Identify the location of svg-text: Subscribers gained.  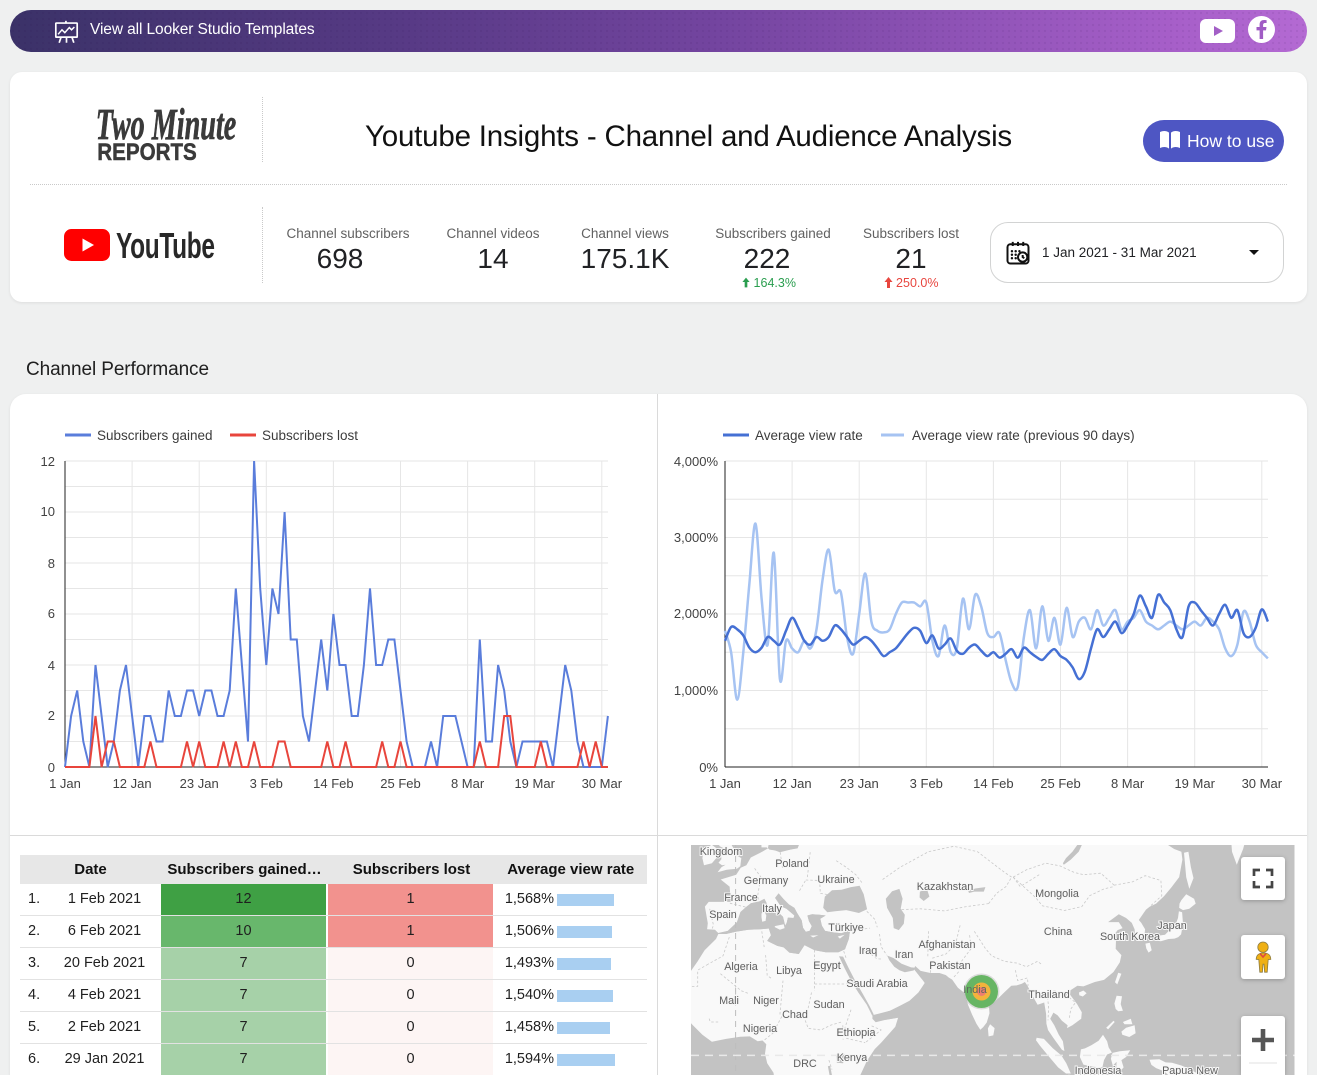
(155, 435).